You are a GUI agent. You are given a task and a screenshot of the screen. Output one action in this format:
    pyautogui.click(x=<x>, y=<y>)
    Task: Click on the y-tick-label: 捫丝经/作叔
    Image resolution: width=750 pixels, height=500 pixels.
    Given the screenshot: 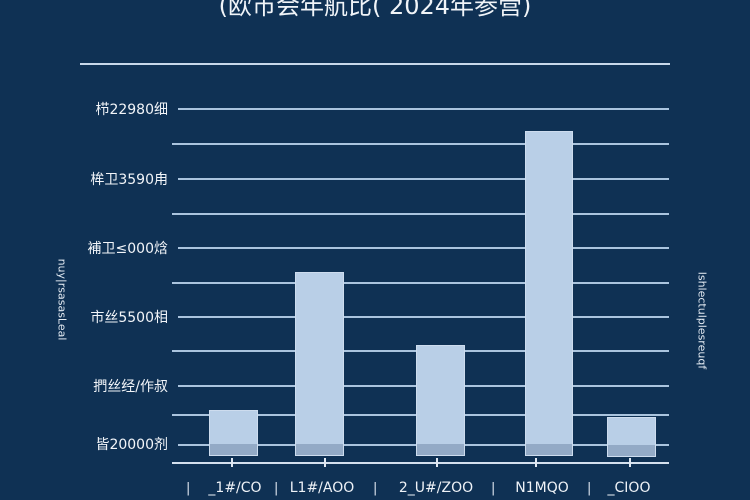 What is the action you would take?
    pyautogui.click(x=130, y=387)
    